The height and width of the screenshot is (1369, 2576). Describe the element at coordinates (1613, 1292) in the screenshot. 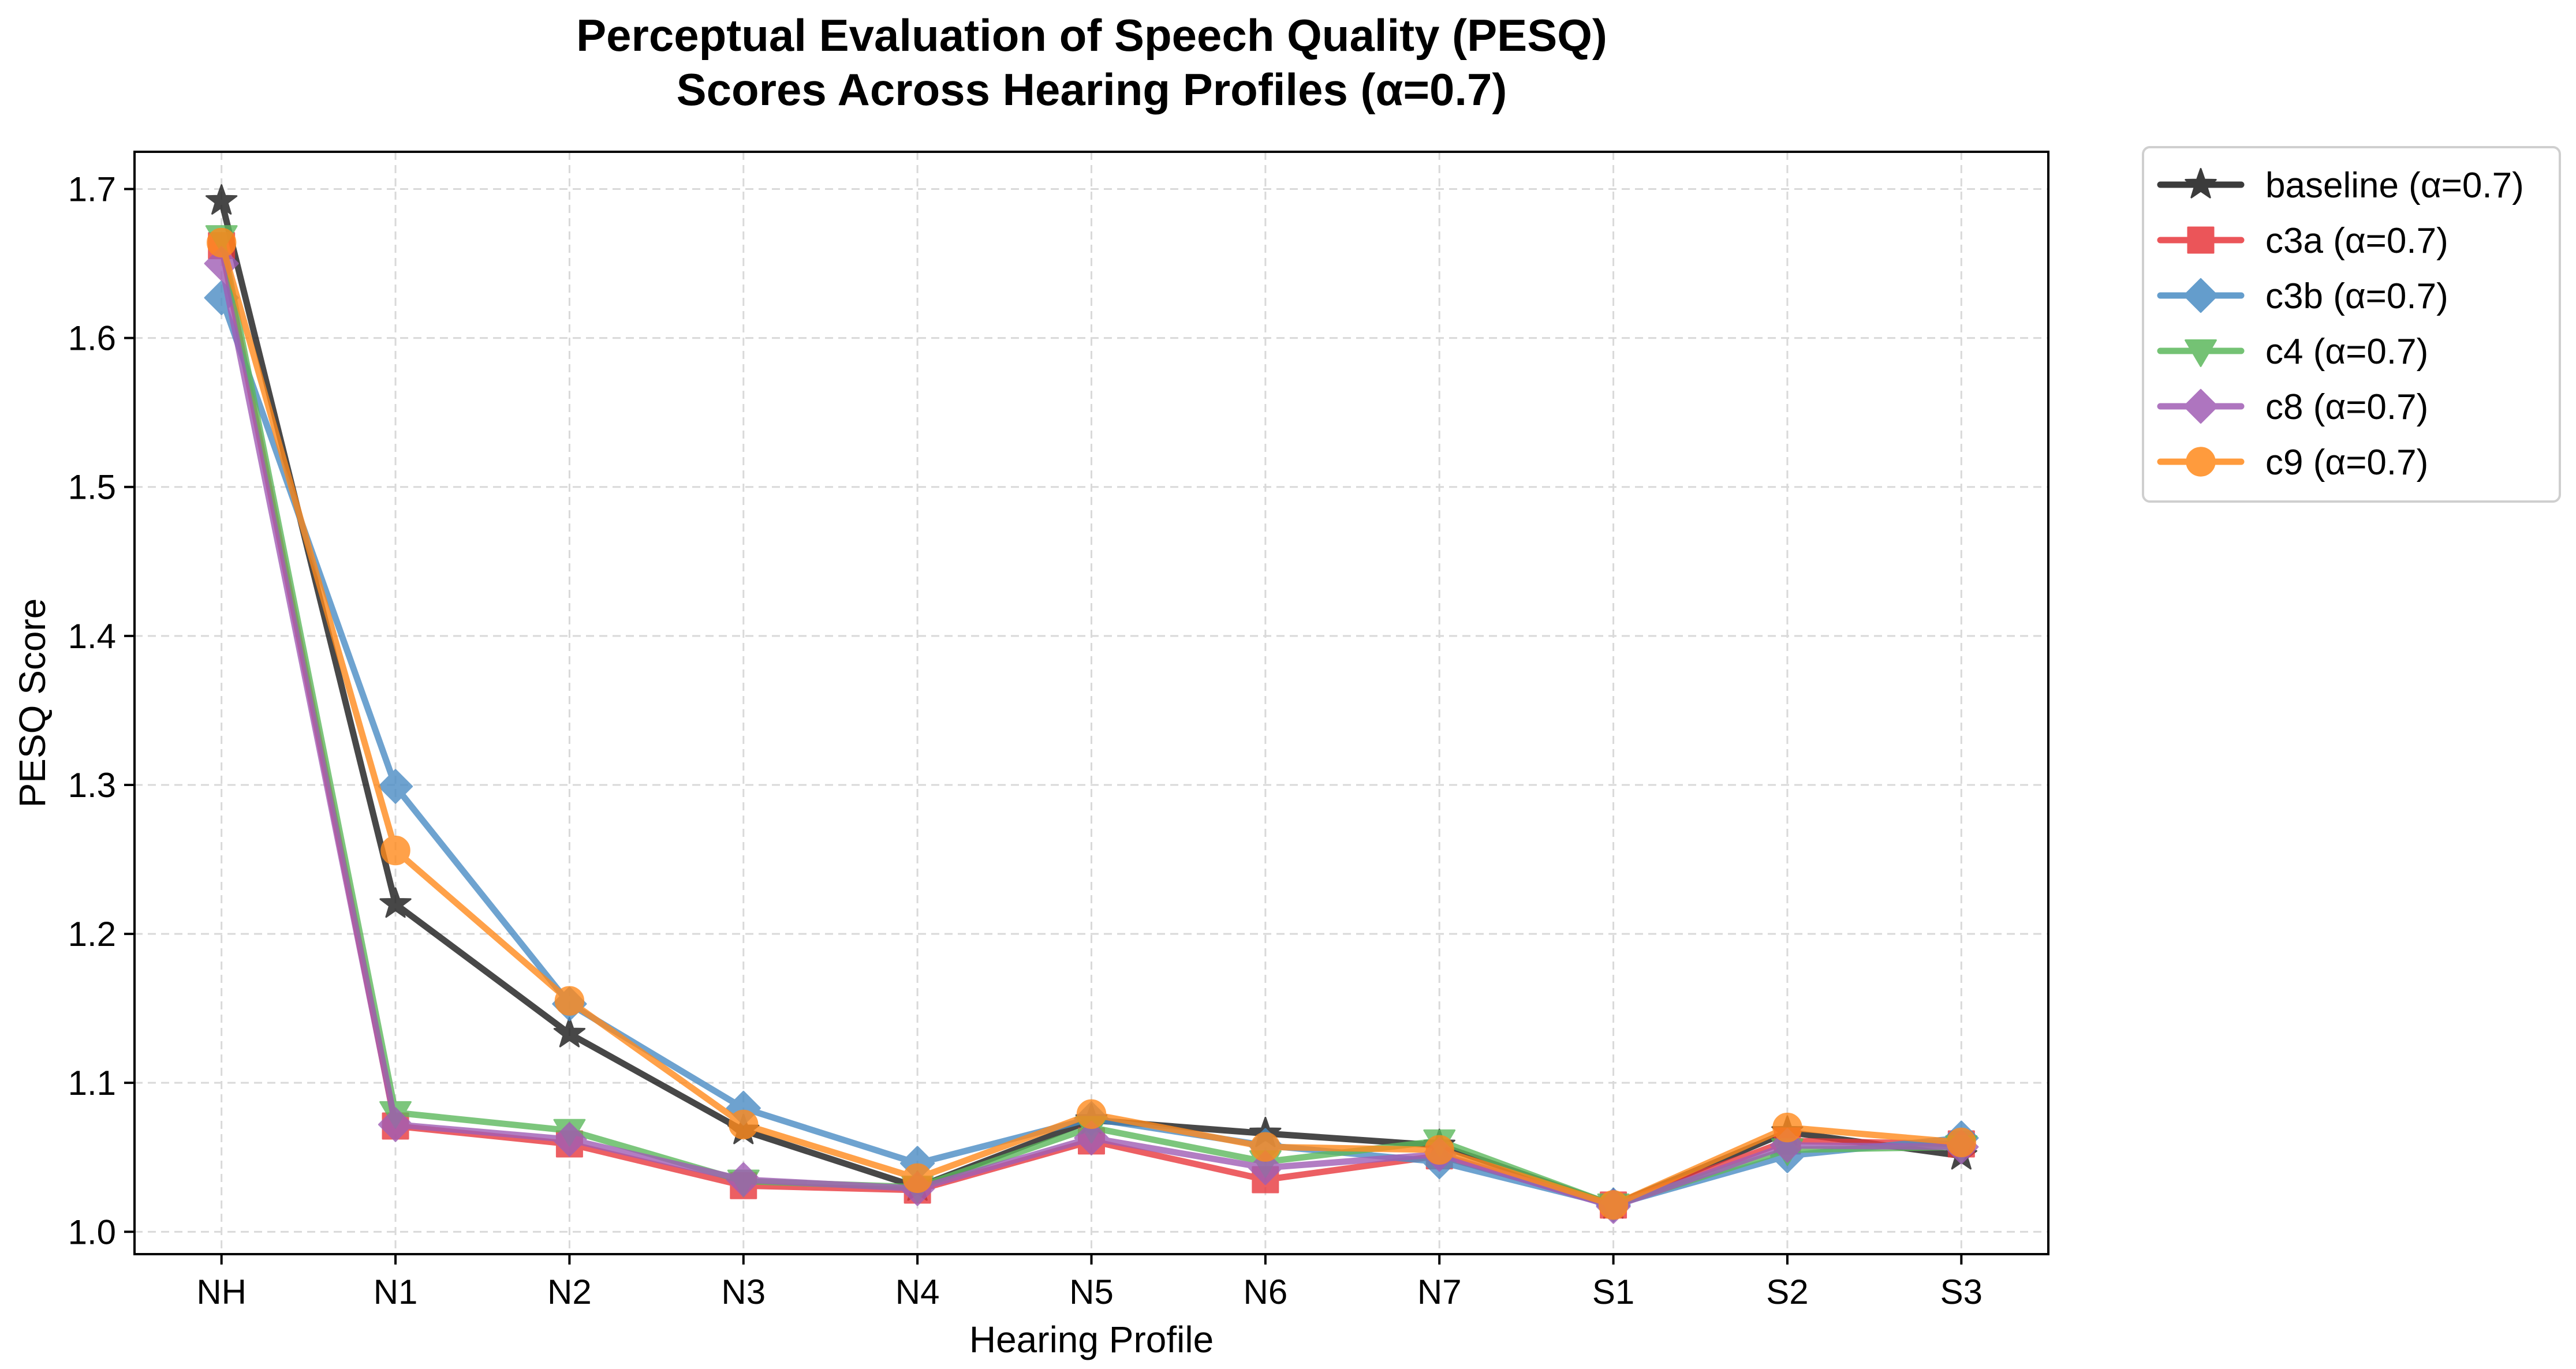

I see `x-tick-label: S1` at that location.